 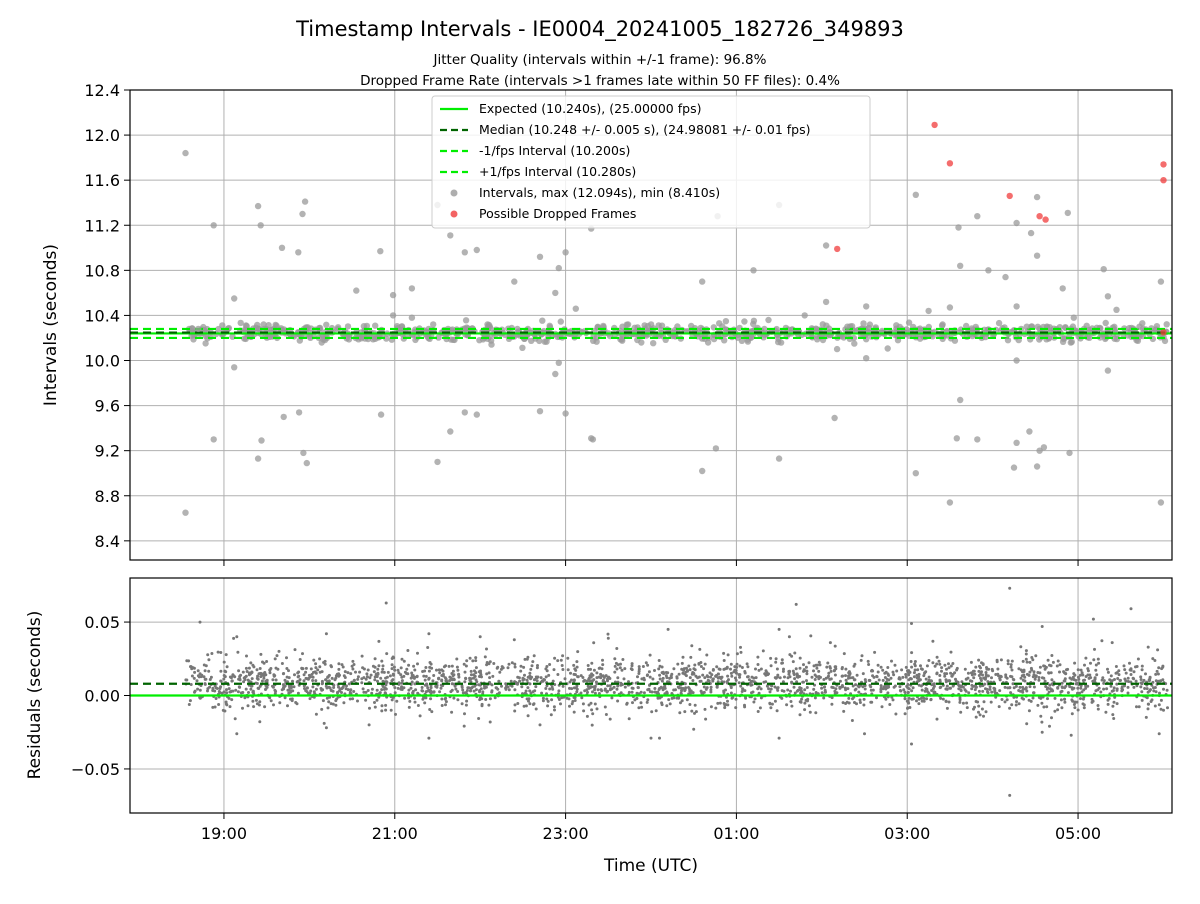 I want to click on legend-marker-dropped, so click(x=454, y=214).